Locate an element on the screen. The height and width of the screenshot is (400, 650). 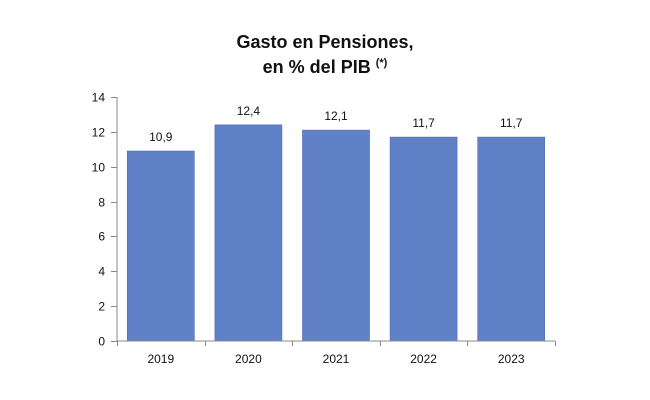
x-axis-ticks: 2019 2020 2021 2022 2023 is located at coordinates (336, 353).